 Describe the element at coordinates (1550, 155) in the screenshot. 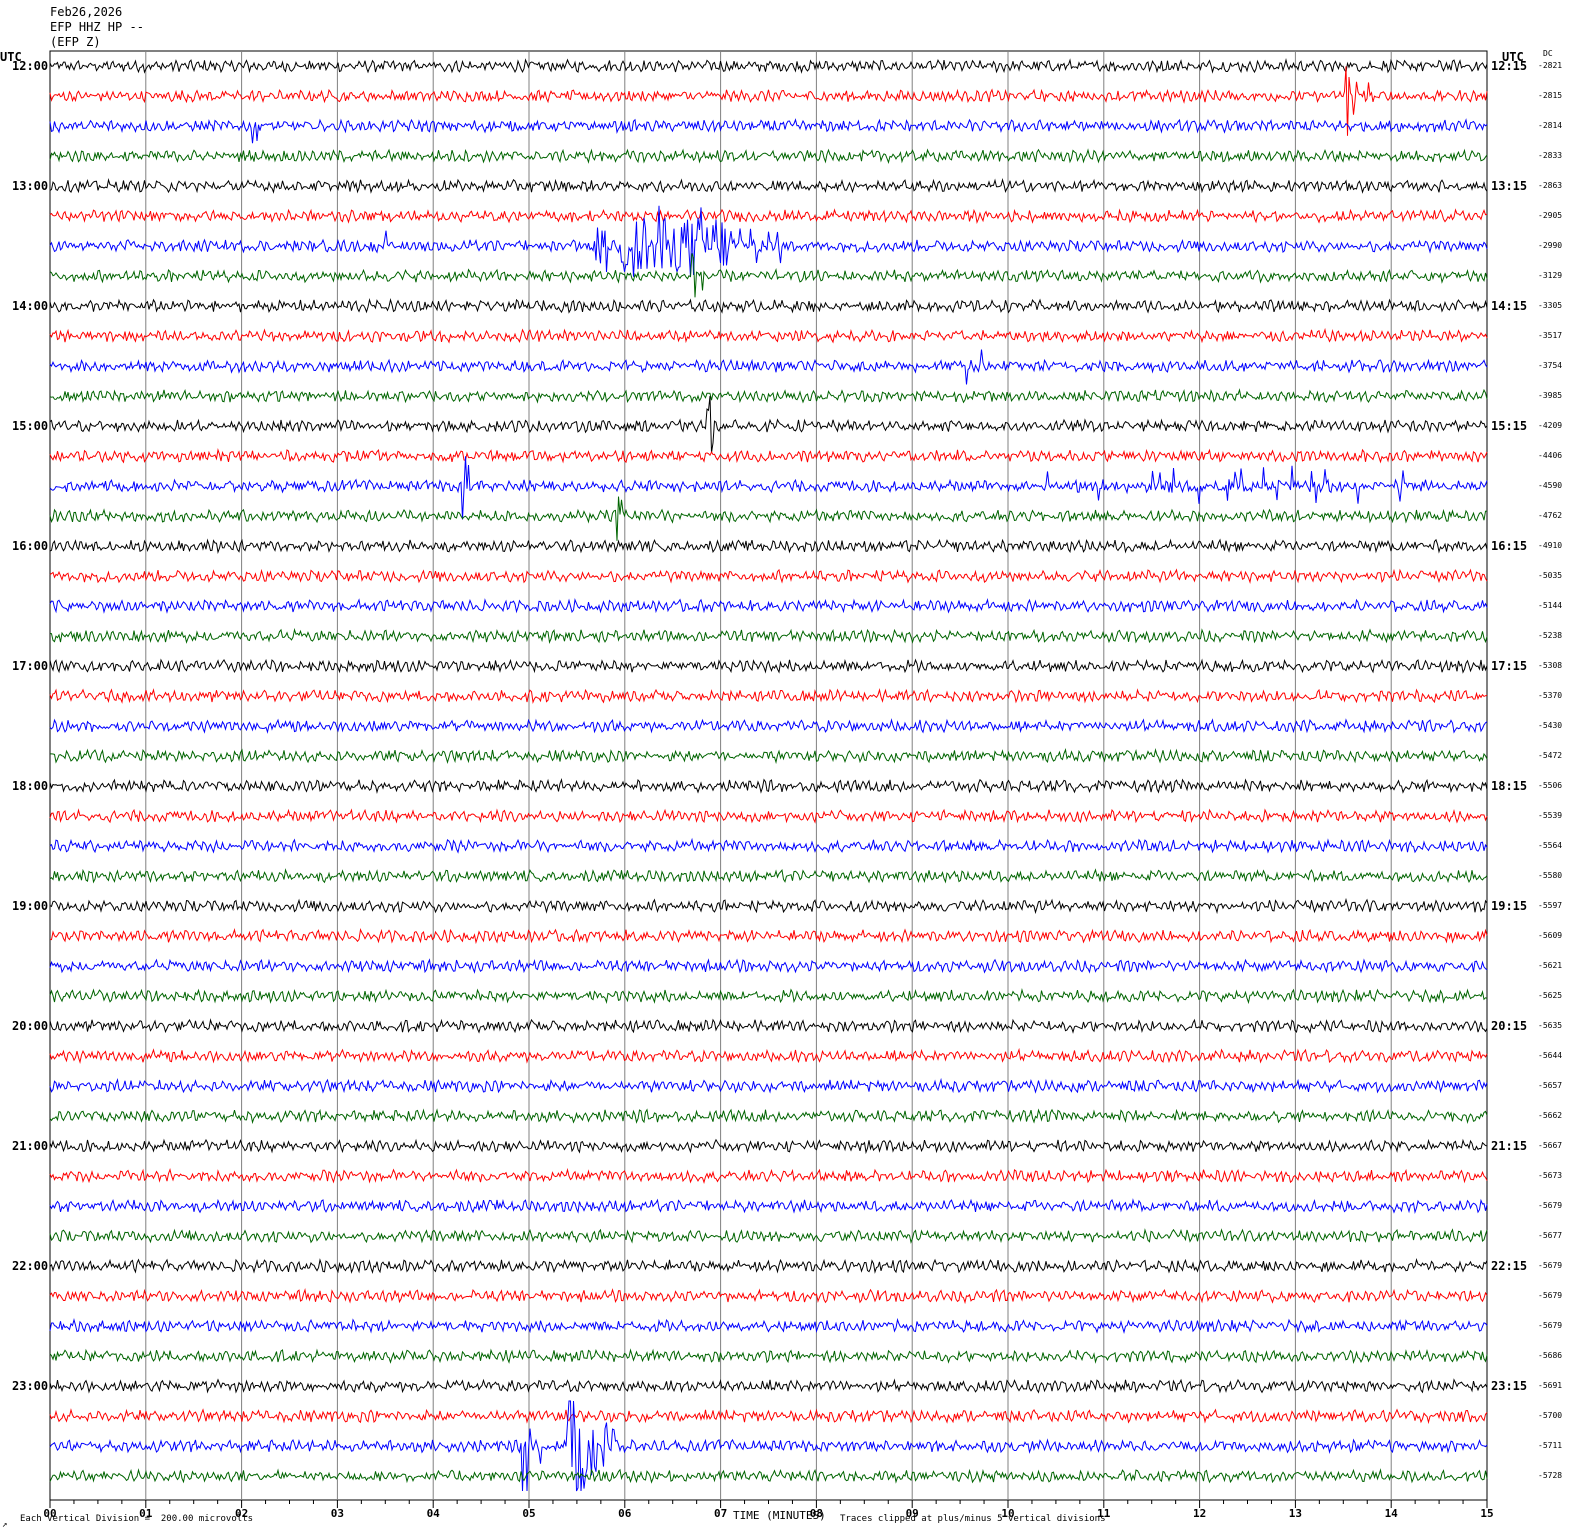

I see `dc-offset-label: -2833` at that location.